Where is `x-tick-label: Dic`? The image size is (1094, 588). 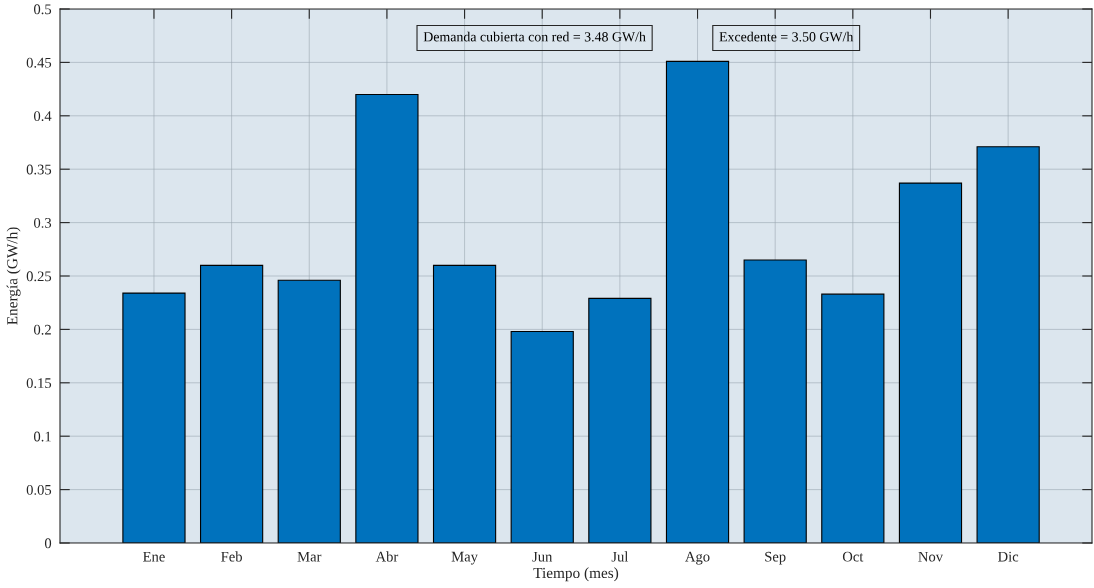 x-tick-label: Dic is located at coordinates (1008, 556).